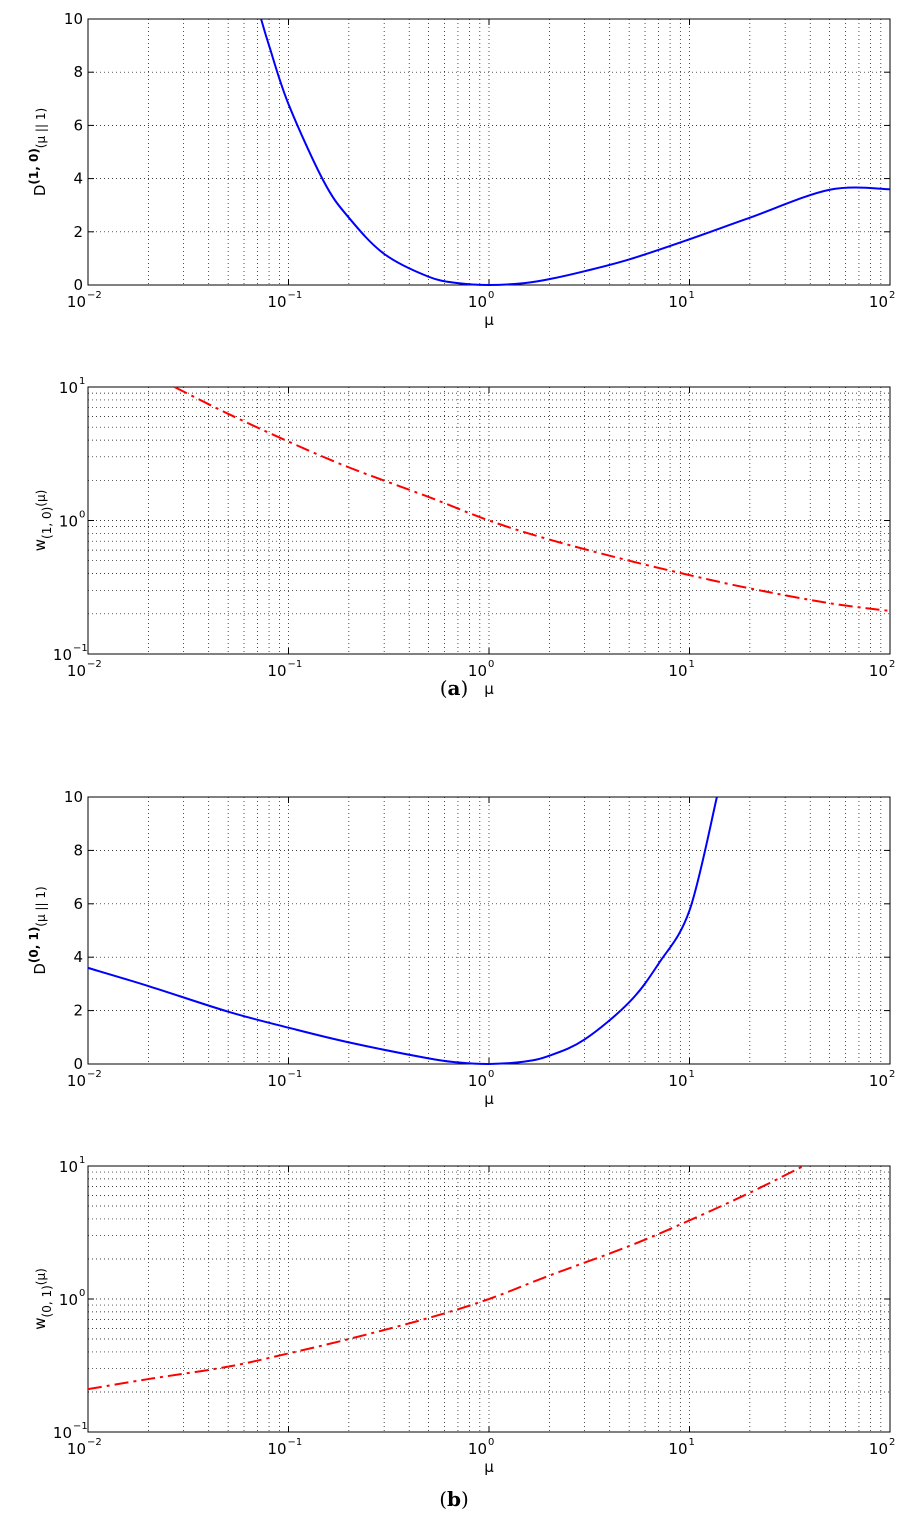  I want to click on panel-caption: (a), so click(454, 688).